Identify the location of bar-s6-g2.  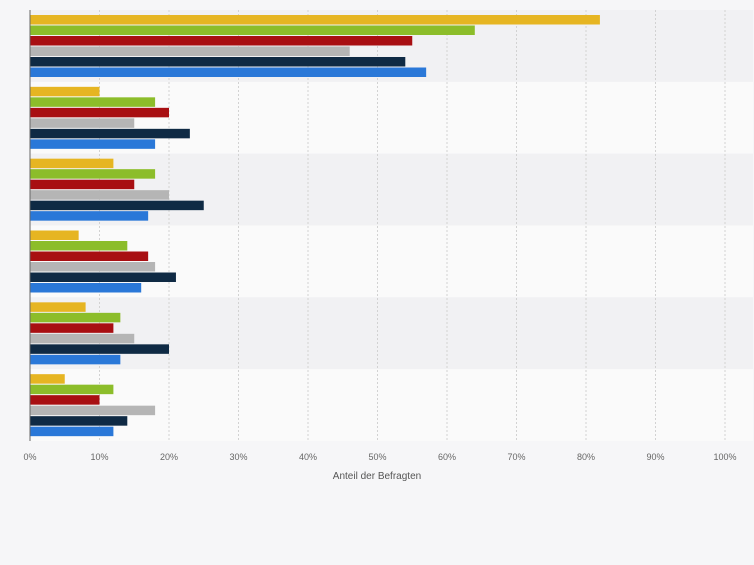
(93, 144).